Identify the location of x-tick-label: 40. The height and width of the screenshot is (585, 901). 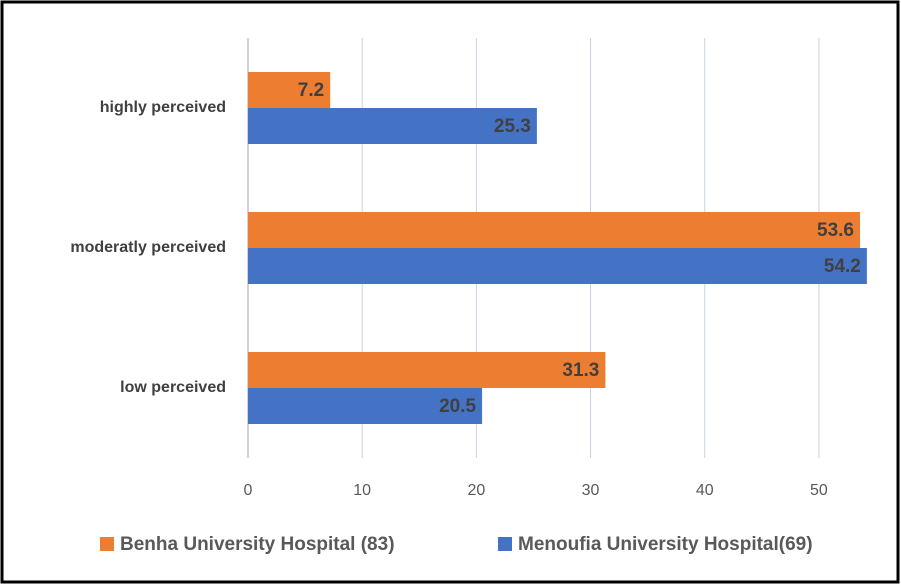
(705, 490).